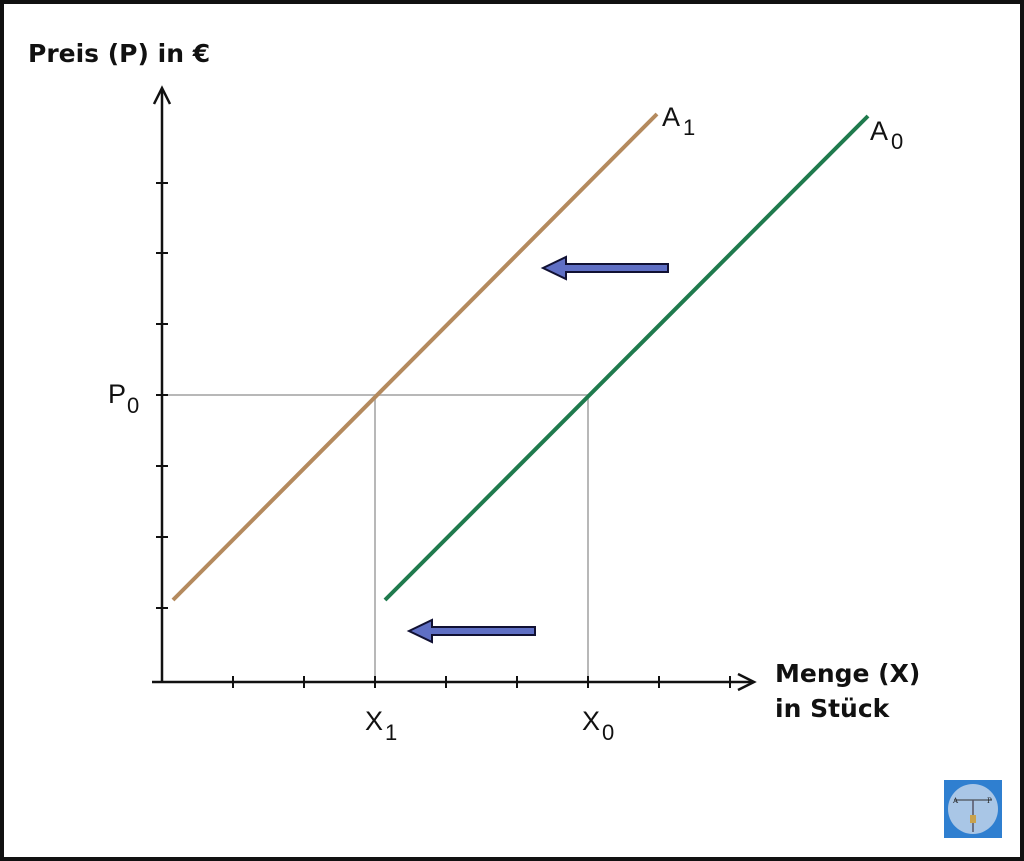 The image size is (1024, 861). I want to click on y-axis-title: Preis (P) in €, so click(119, 53).